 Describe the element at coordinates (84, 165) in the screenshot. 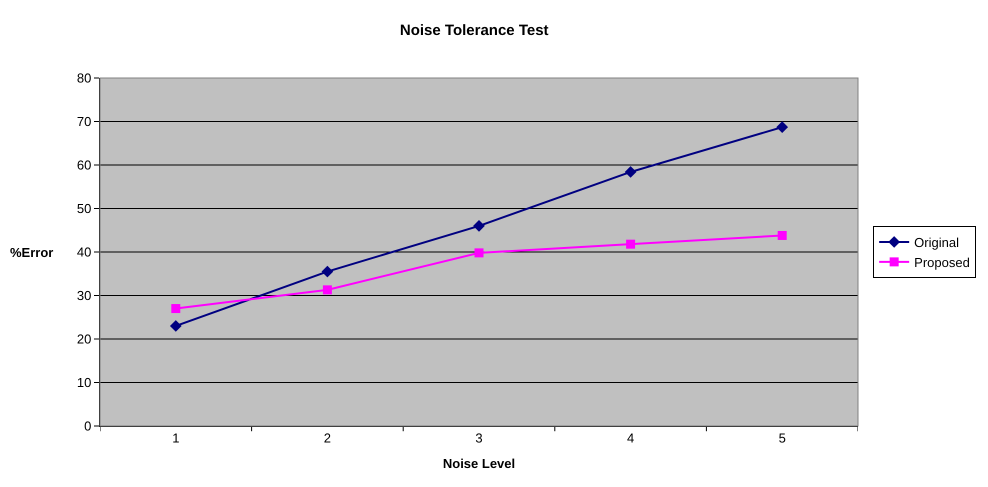

I see `y-tick-label: 60` at that location.